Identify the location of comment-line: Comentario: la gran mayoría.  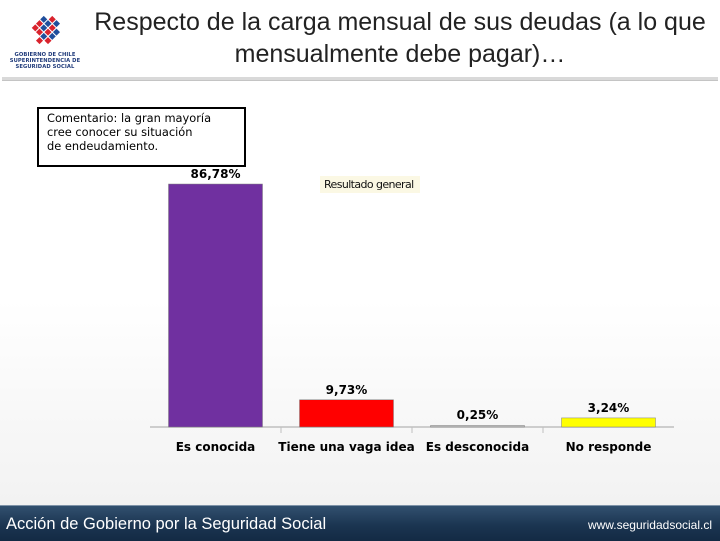
(129, 118).